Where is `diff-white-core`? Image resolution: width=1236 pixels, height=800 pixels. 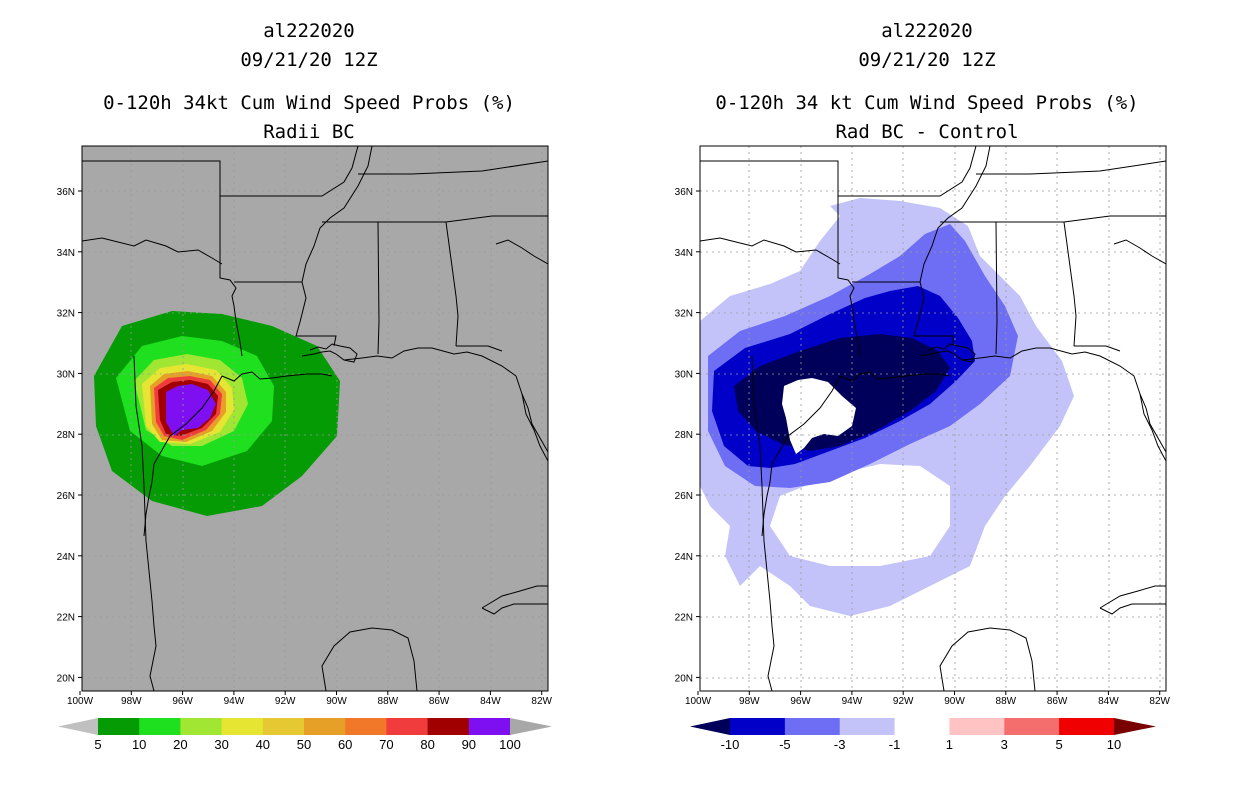 diff-white-core is located at coordinates (819, 416).